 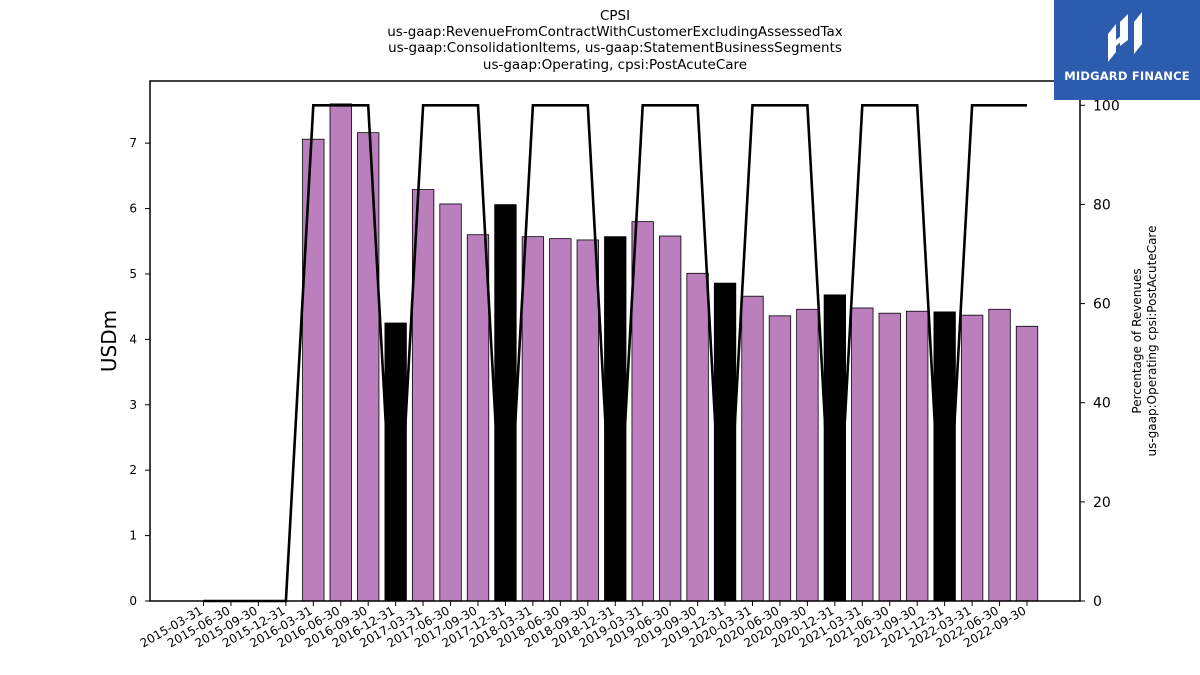 What do you see at coordinates (133, 405) in the screenshot?
I see `y-tick-label: 3` at bounding box center [133, 405].